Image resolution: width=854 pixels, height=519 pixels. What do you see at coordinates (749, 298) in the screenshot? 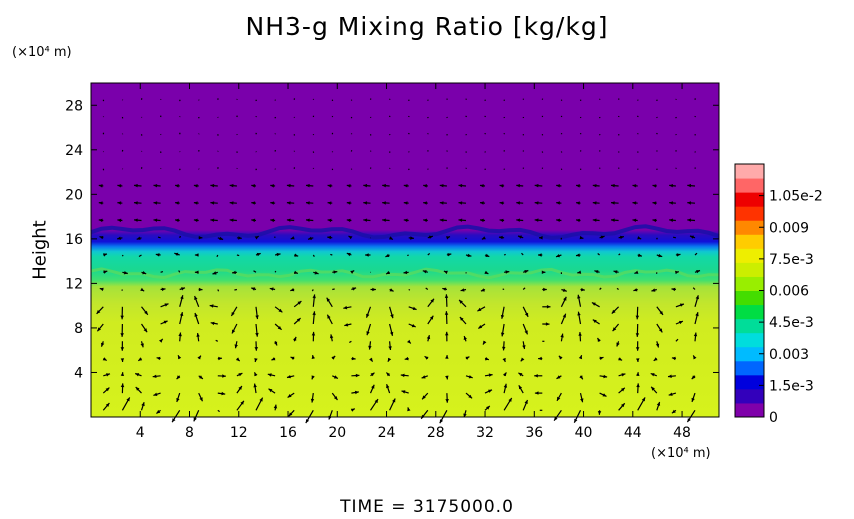
I see `colorbar-segment` at bounding box center [749, 298].